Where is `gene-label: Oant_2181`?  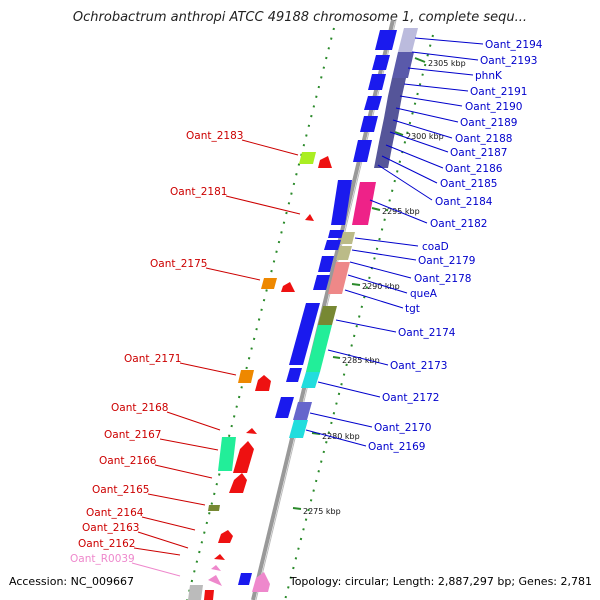
gene-label: Oant_2181 is located at coordinates (198, 192).